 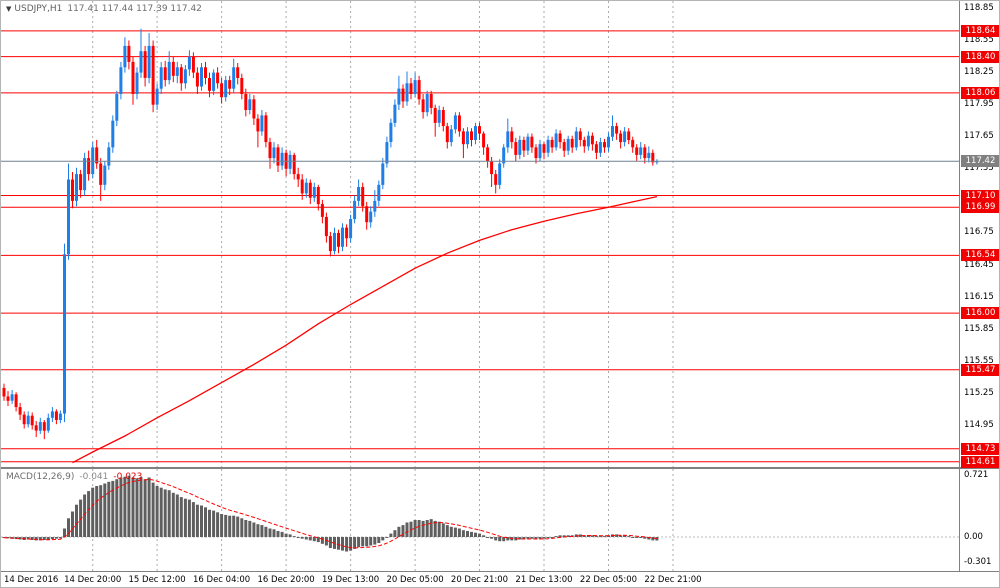 What do you see at coordinates (978, 562) in the screenshot?
I see `macd-tick-label: -0.301` at bounding box center [978, 562].